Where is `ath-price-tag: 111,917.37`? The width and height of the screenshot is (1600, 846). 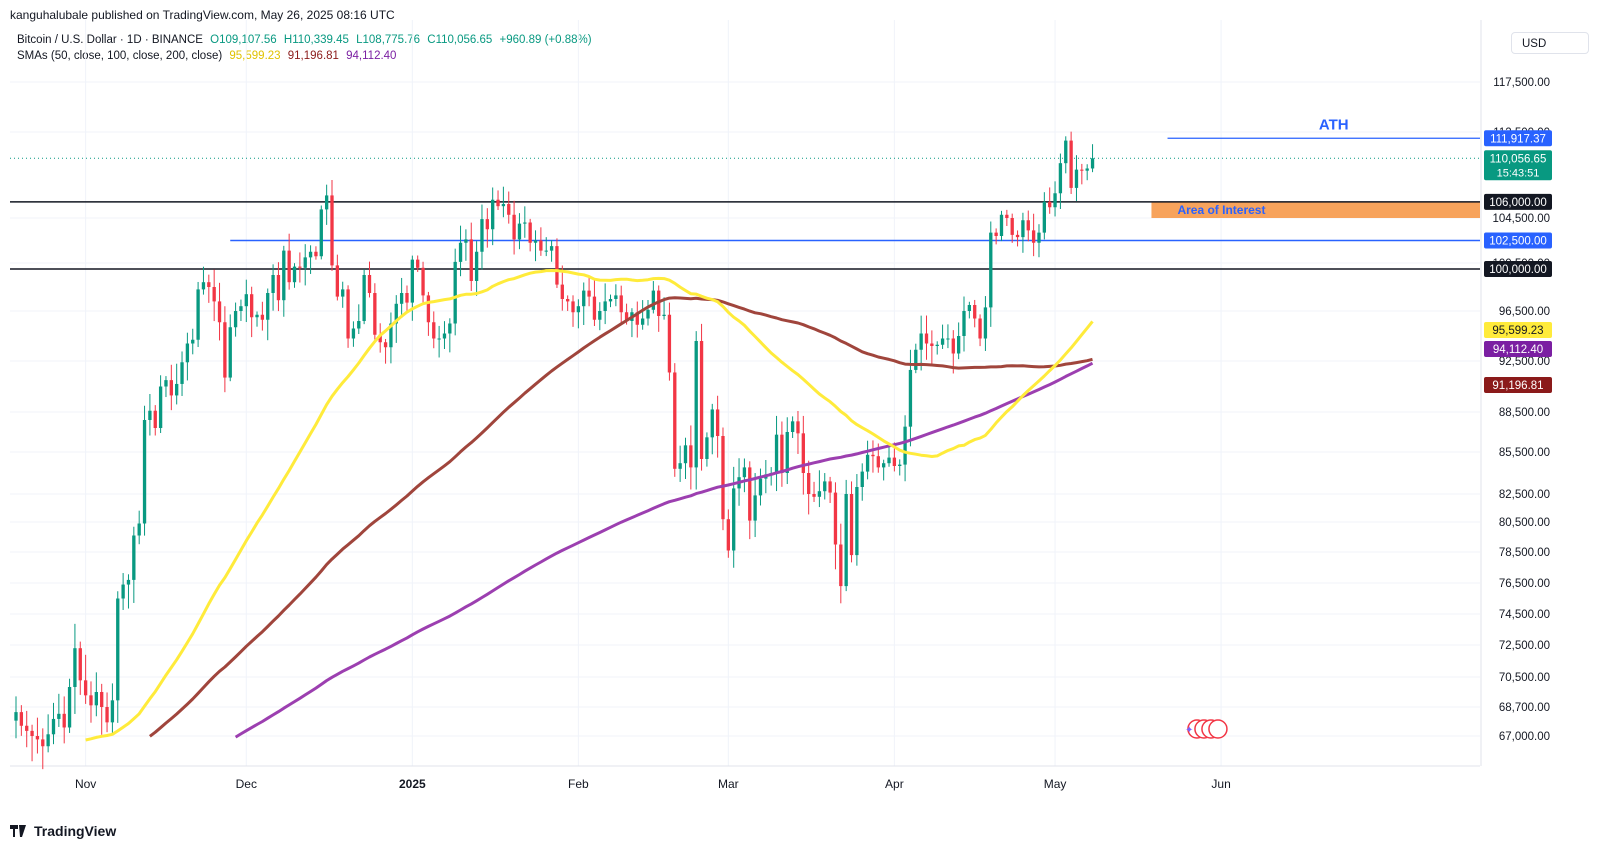
ath-price-tag: 111,917.37 is located at coordinates (1518, 139).